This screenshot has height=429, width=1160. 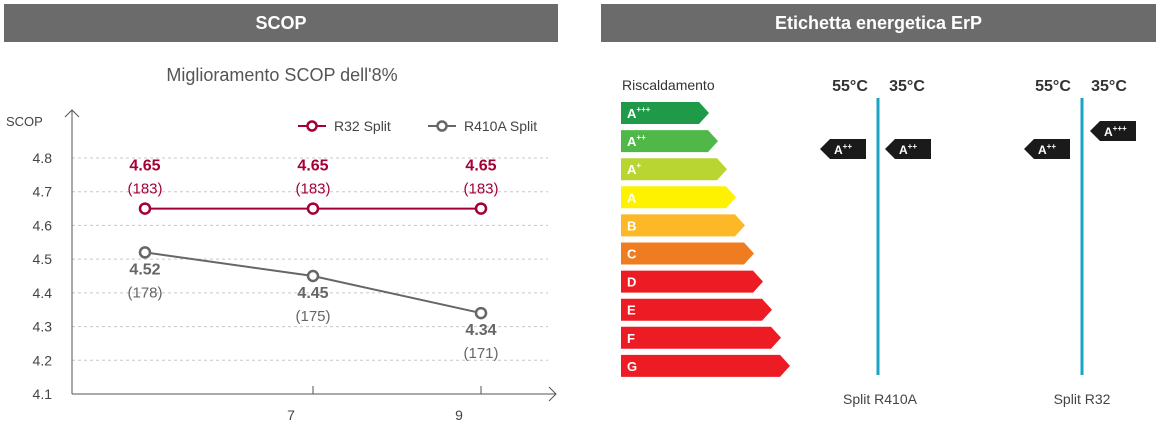 What do you see at coordinates (631, 310) in the screenshot?
I see `energy-class-label: E` at bounding box center [631, 310].